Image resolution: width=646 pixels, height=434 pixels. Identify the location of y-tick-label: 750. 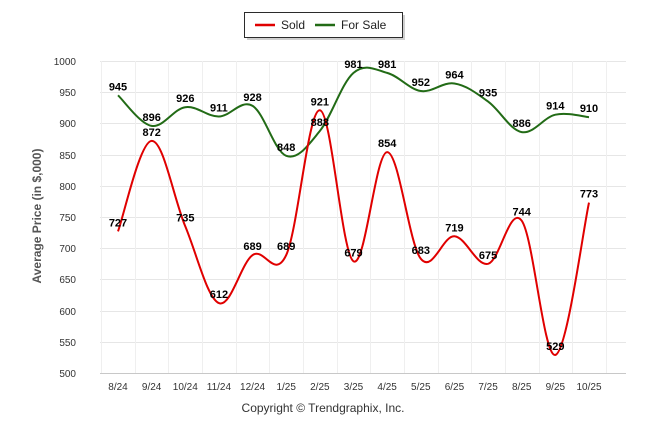
(67, 218).